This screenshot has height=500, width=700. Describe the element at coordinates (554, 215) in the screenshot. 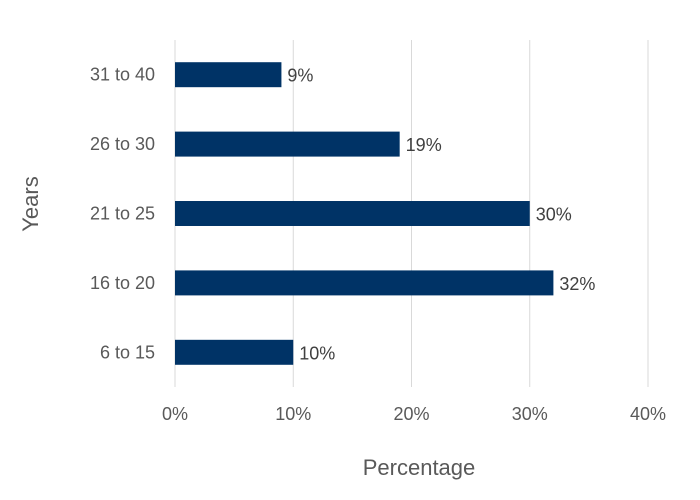

I see `data-label-2: 30%` at that location.